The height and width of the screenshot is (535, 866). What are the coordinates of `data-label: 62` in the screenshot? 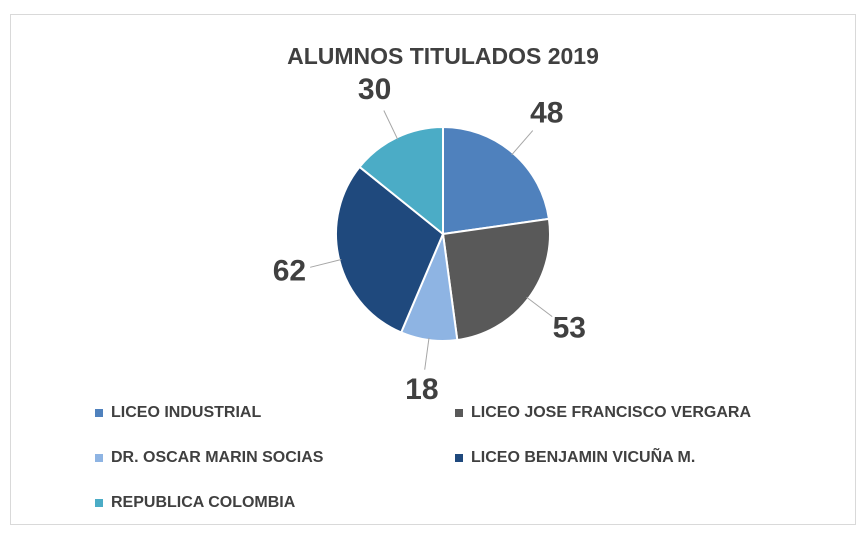 It's located at (289, 270).